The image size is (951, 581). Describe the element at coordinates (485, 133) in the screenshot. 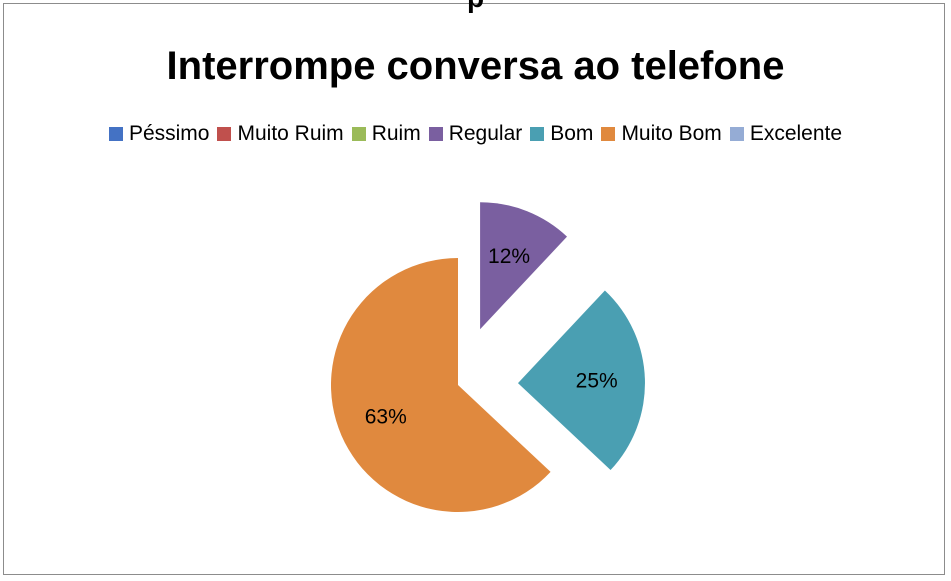

I see `legend-label: Regular` at that location.